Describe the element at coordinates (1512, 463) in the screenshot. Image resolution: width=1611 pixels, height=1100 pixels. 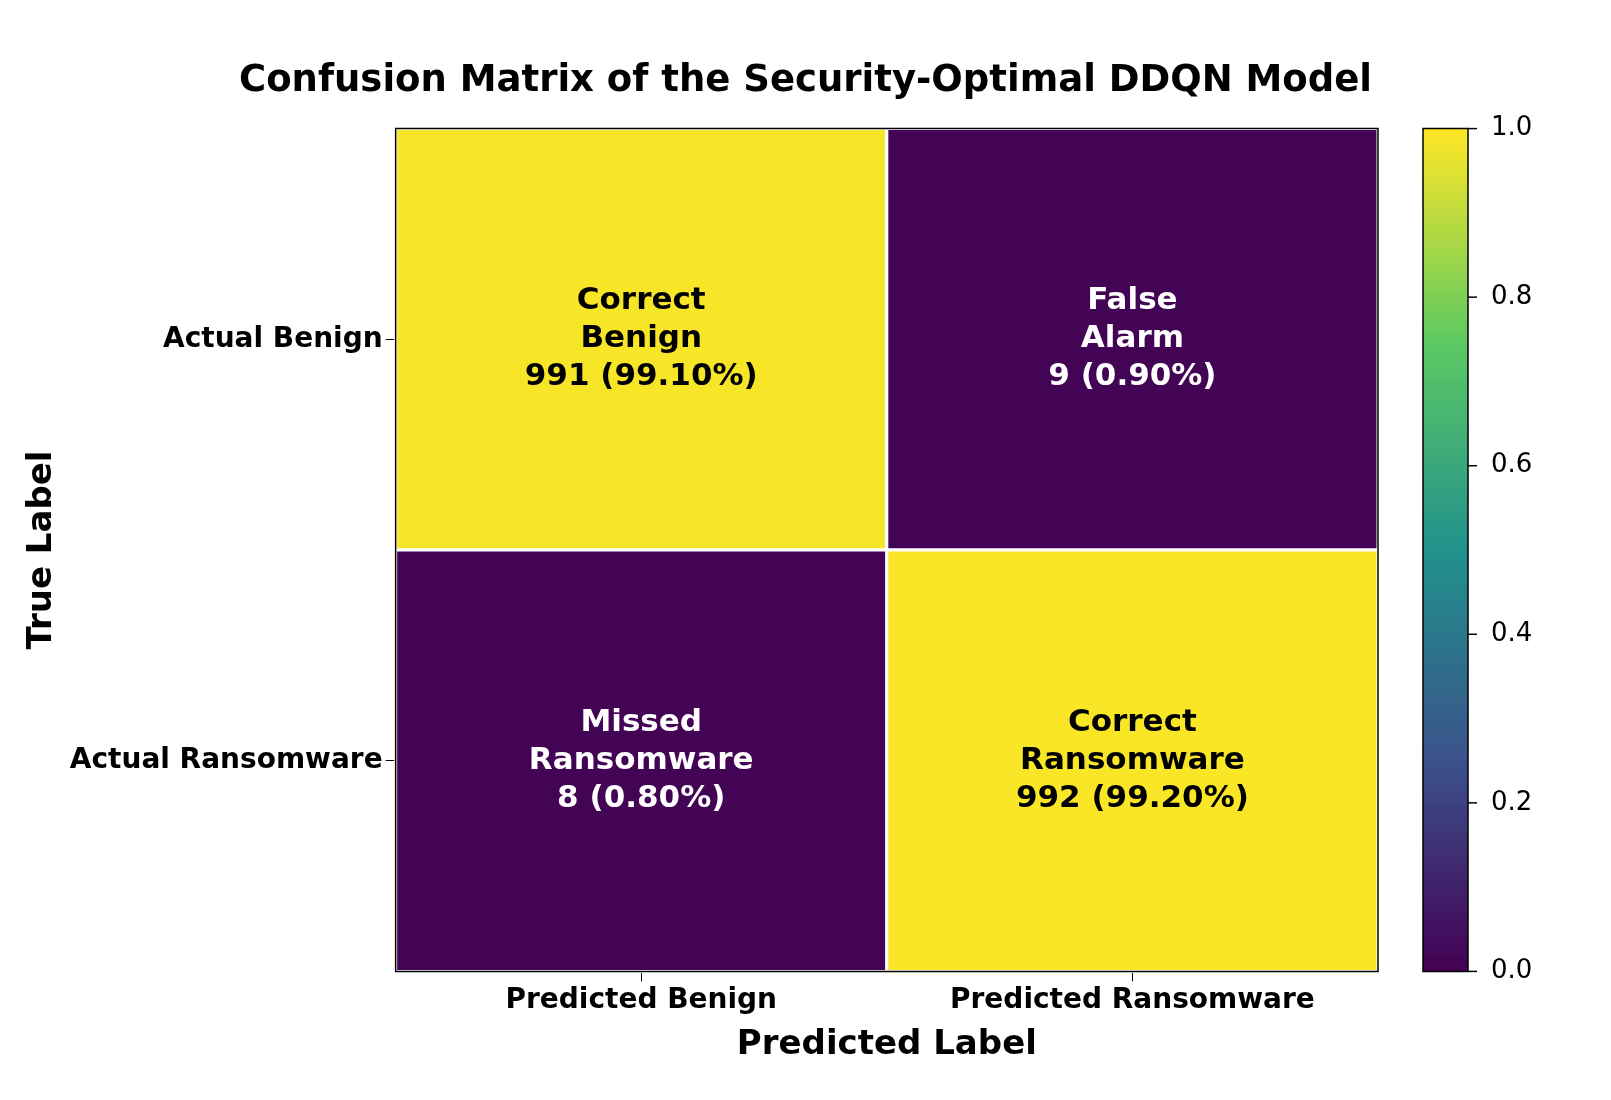
I see `color-bar-label: 0.6` at that location.